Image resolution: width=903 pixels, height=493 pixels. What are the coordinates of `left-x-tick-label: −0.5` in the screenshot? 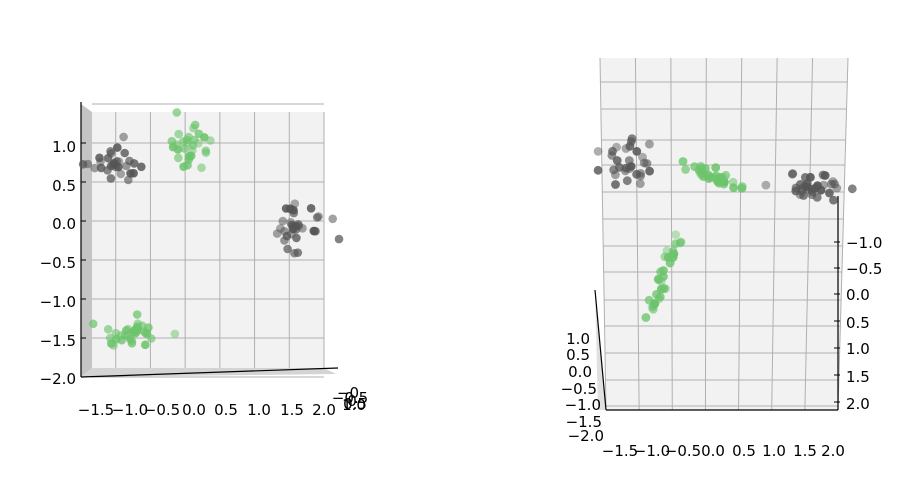 It's located at (162, 410).